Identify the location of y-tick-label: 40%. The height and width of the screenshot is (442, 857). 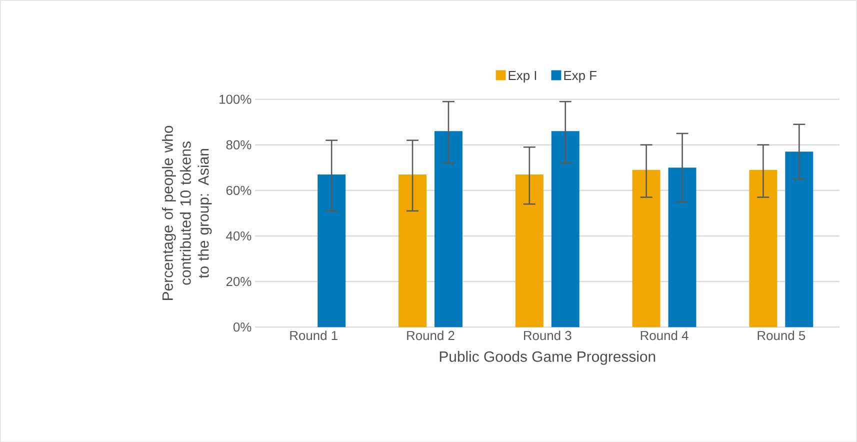
(239, 235).